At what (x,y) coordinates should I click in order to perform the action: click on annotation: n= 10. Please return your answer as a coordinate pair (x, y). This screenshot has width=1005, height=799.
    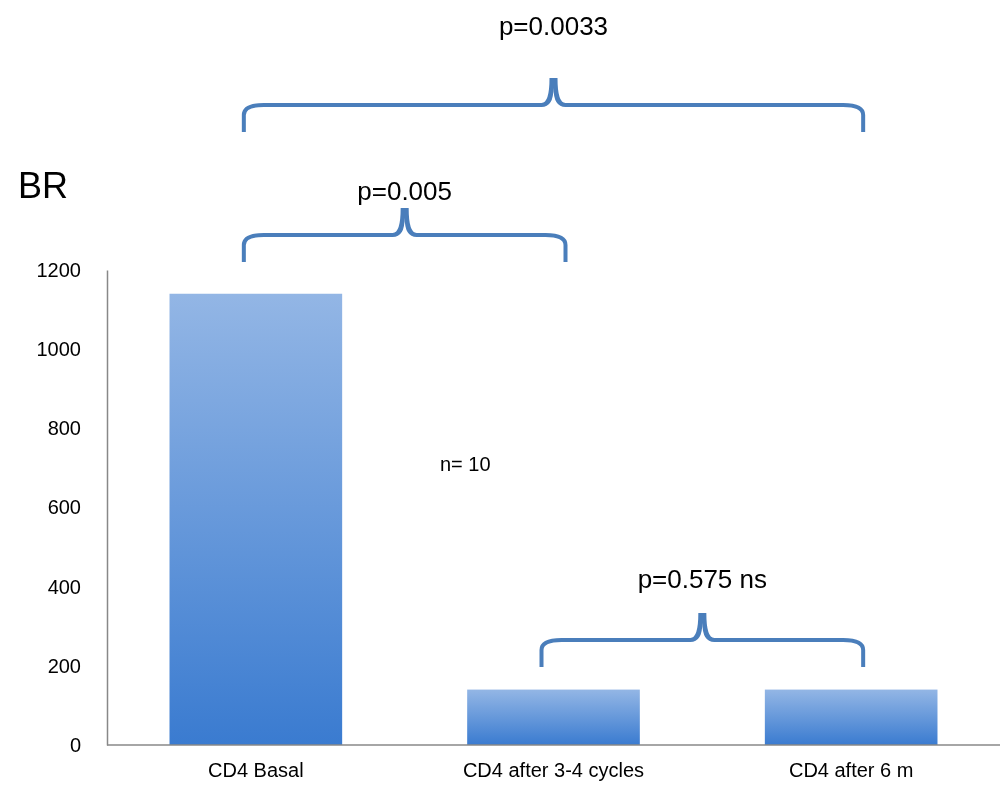
    Looking at the image, I should click on (465, 464).